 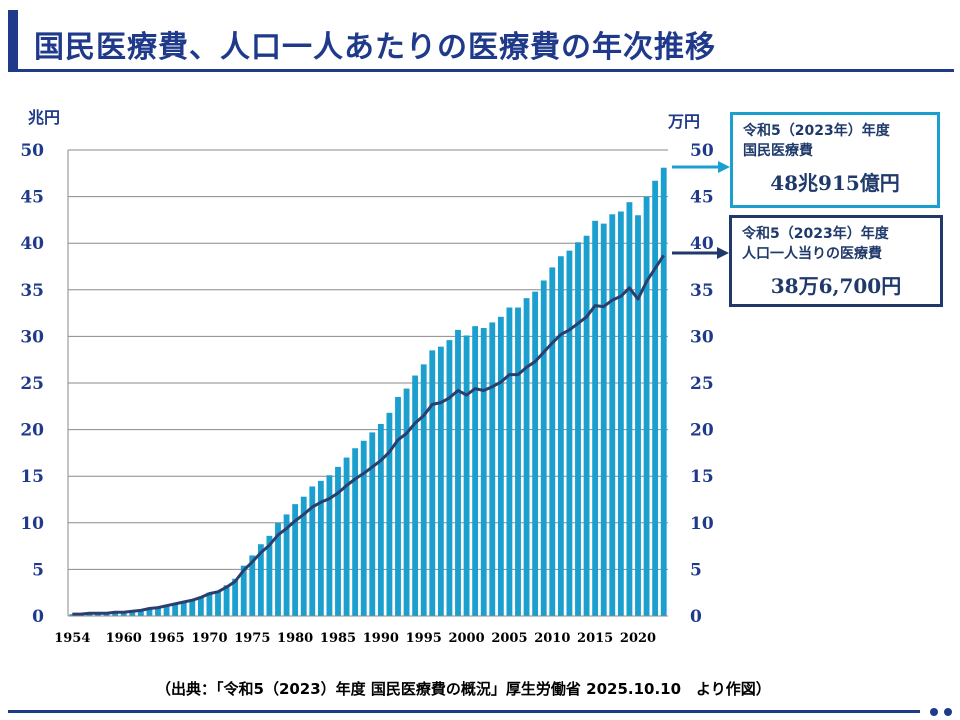 What do you see at coordinates (684, 121) in the screenshot?
I see `right-axis-unit: 万円` at bounding box center [684, 121].